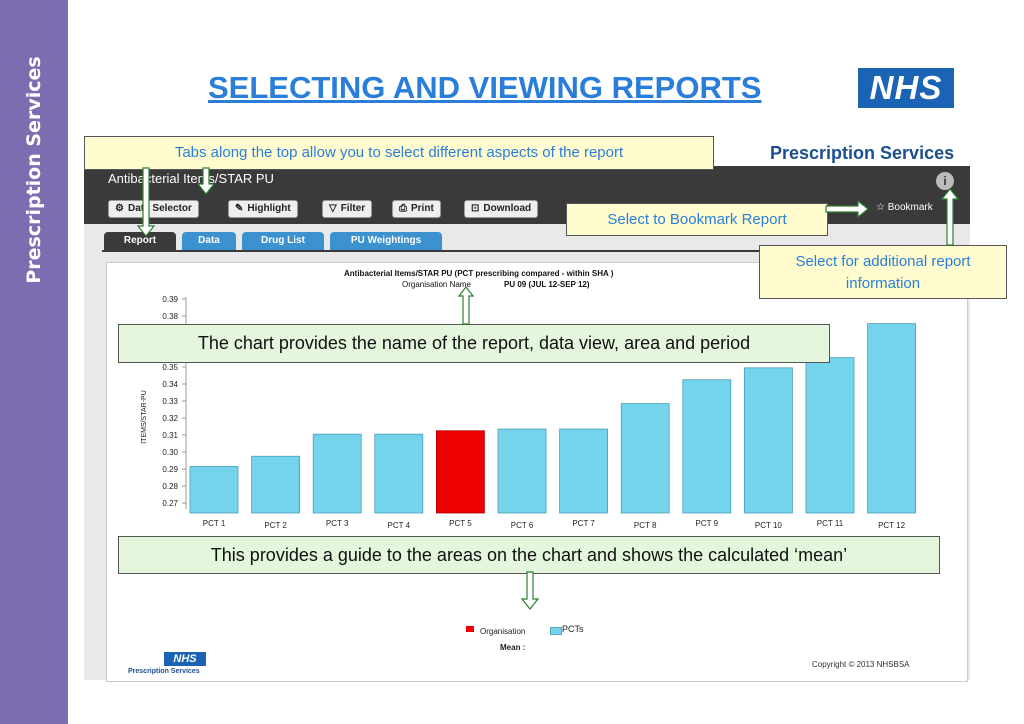  I want to click on y-tick-label: 0.27, so click(170, 503).